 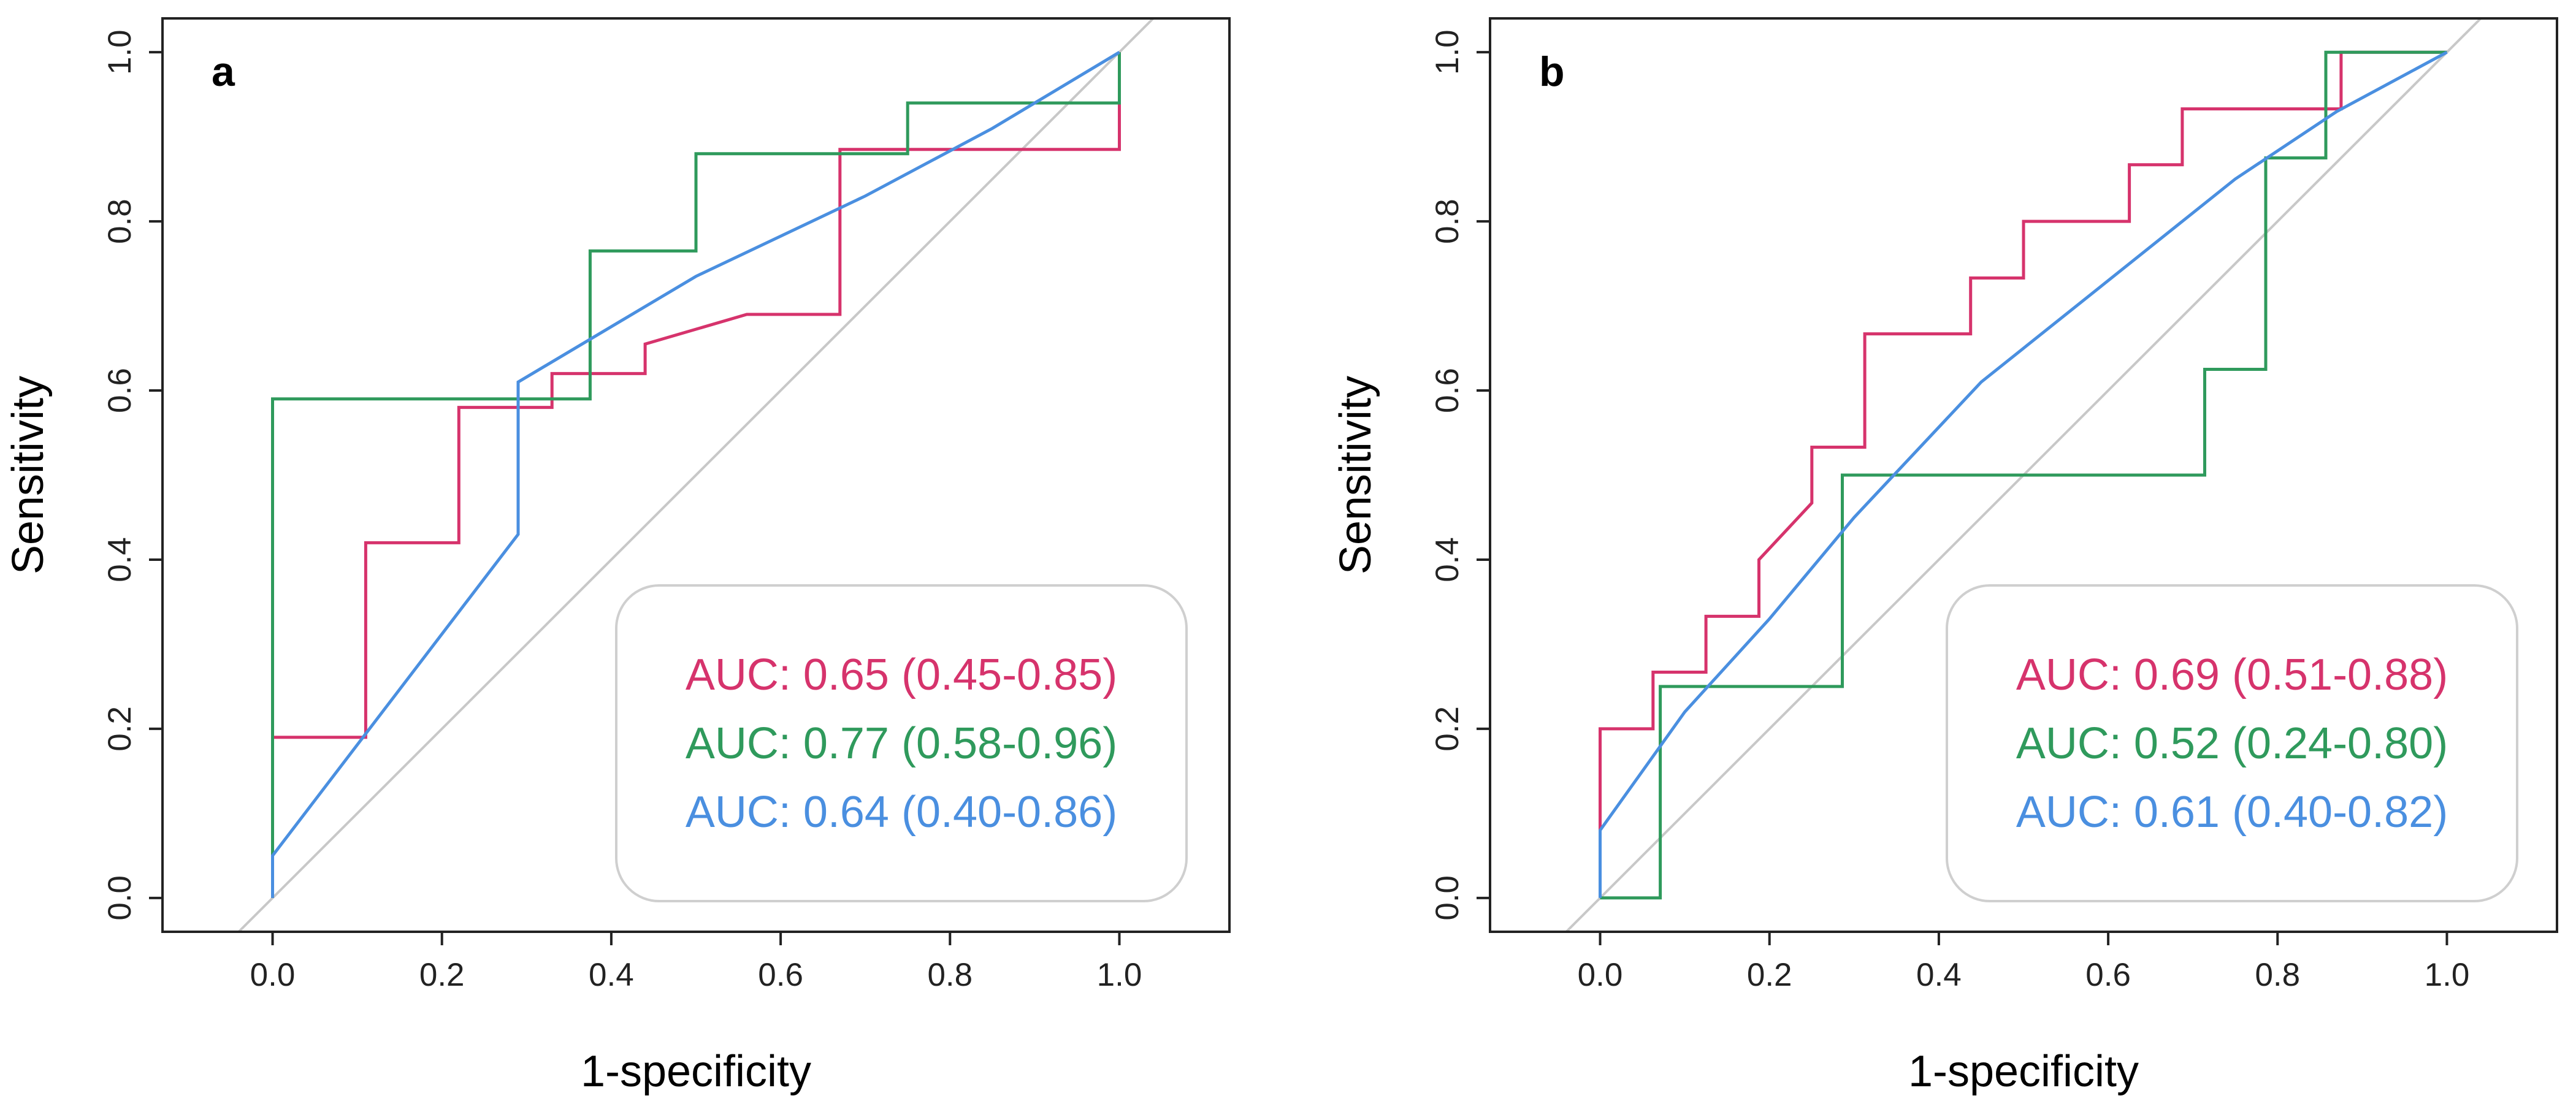 I want to click on legend-entry-red: AUC: 0.69 (0.51-0.88), so click(x=2232, y=674).